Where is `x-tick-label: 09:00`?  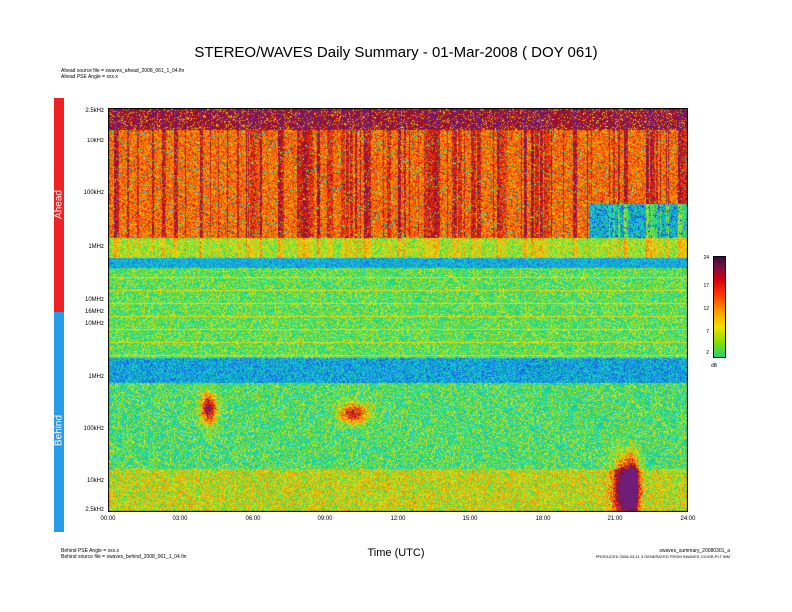
x-tick-label: 09:00 is located at coordinates (325, 519).